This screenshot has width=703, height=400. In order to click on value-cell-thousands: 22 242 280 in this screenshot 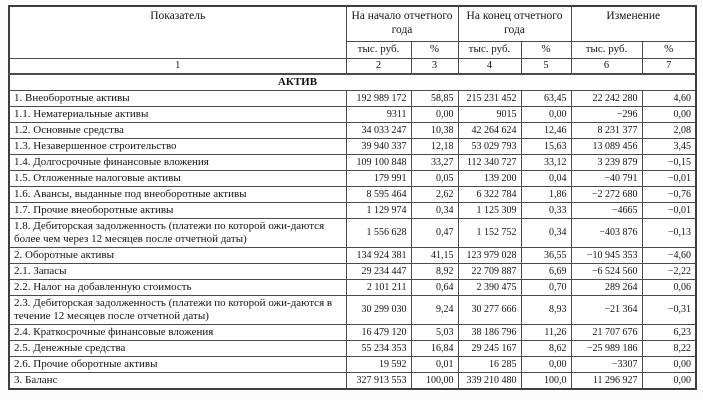, I will do `click(606, 98)`.